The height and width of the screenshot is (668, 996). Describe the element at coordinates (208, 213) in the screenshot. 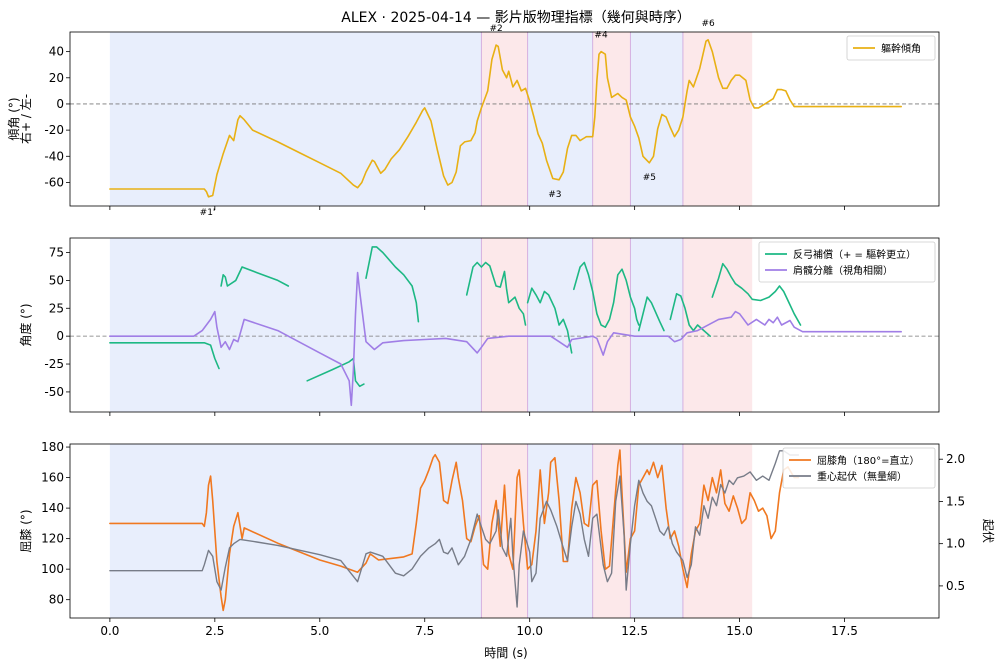

I see `peak-annotation: #1'` at that location.